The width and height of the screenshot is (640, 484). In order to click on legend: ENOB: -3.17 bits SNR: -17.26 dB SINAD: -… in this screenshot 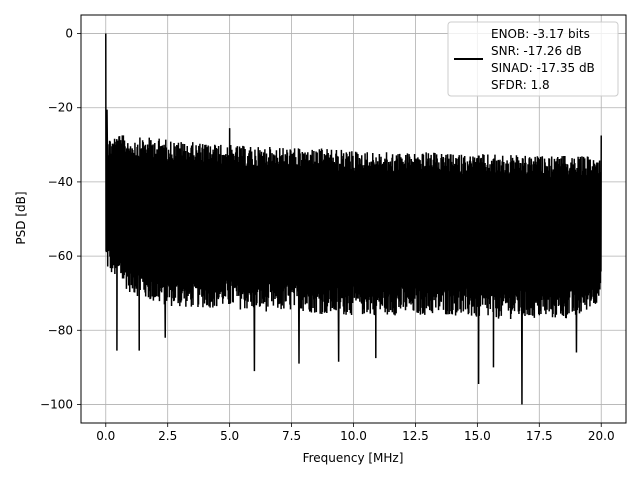, I will do `click(533, 59)`.